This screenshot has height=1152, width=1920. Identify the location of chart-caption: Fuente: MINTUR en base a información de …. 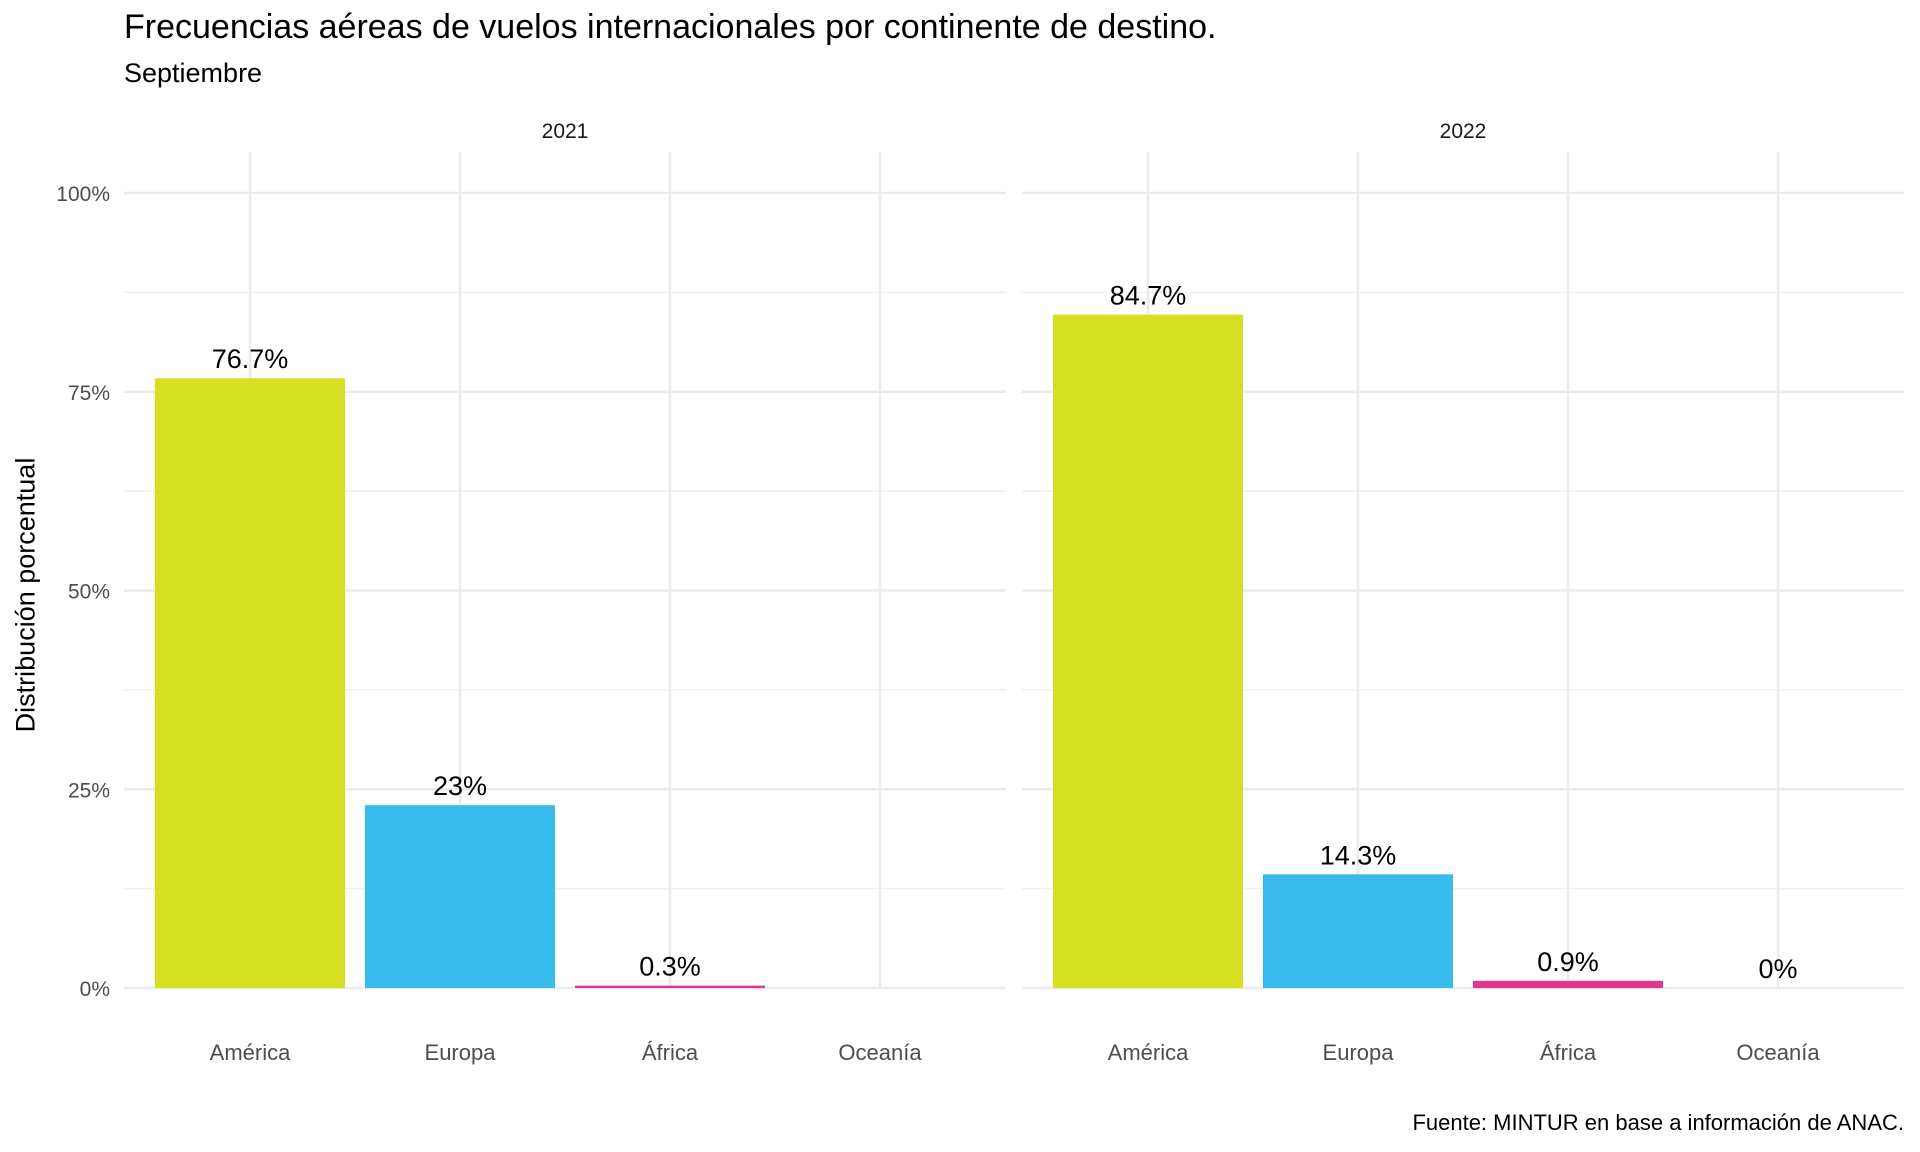
(1658, 1122).